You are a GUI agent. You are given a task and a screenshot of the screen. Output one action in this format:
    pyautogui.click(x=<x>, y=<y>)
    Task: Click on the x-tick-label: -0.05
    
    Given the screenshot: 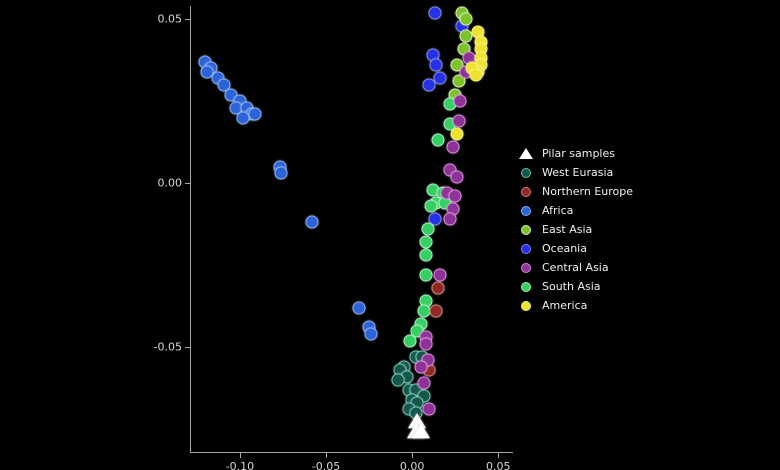 What is the action you would take?
    pyautogui.click(x=326, y=465)
    